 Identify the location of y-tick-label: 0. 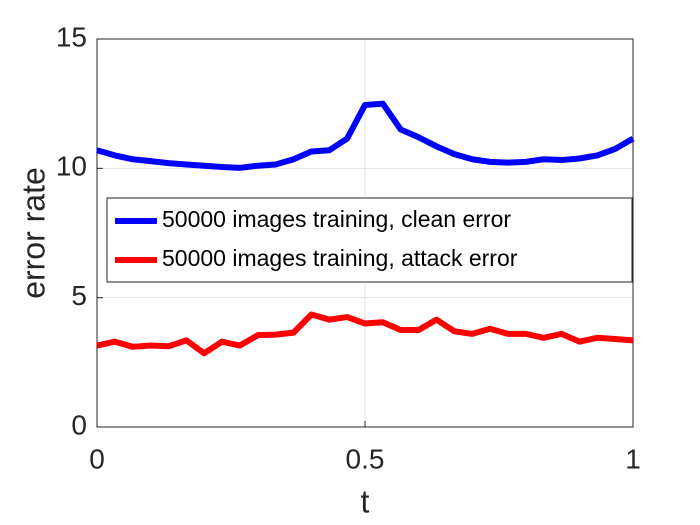
(79, 424).